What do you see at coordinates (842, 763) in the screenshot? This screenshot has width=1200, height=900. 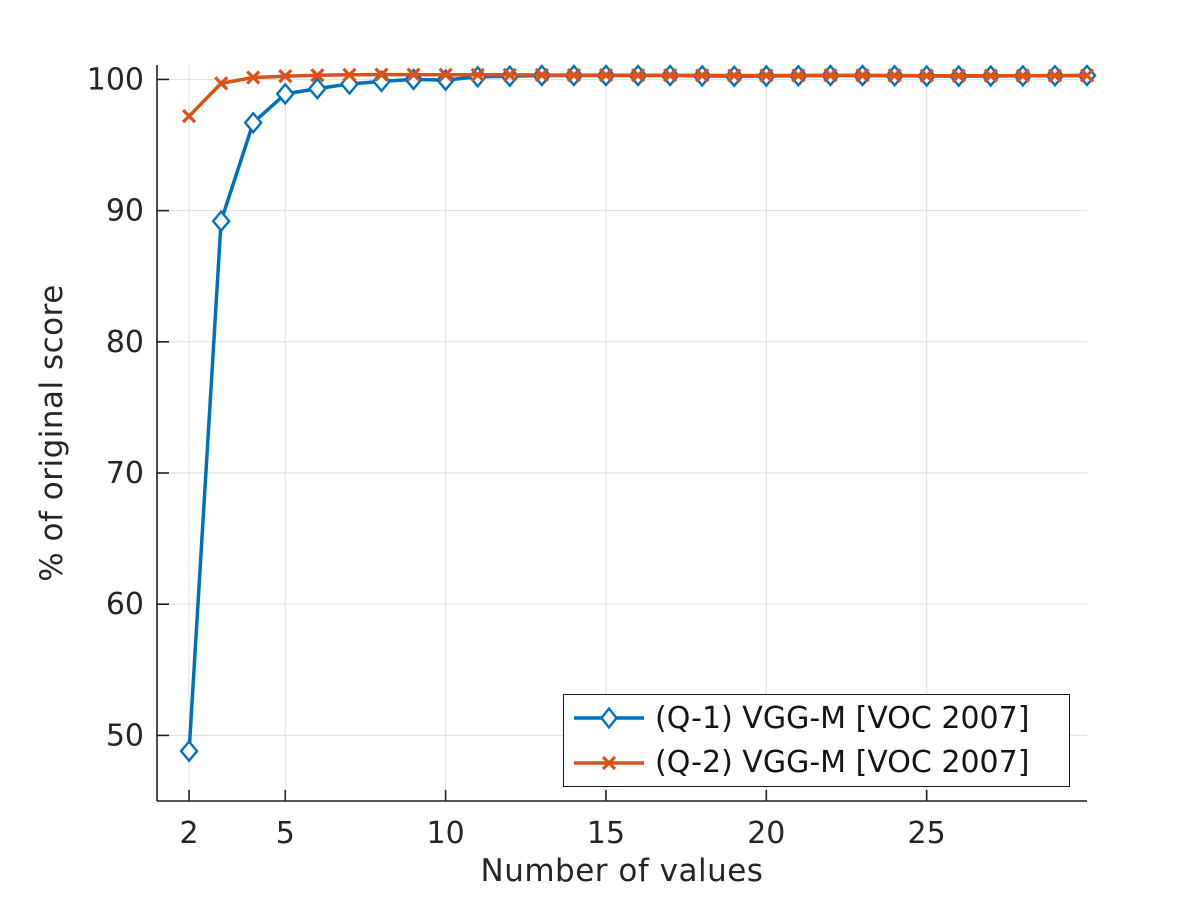 I see `legend-label-q2: (Q-2) VGG-M [VOC 2007]` at bounding box center [842, 763].